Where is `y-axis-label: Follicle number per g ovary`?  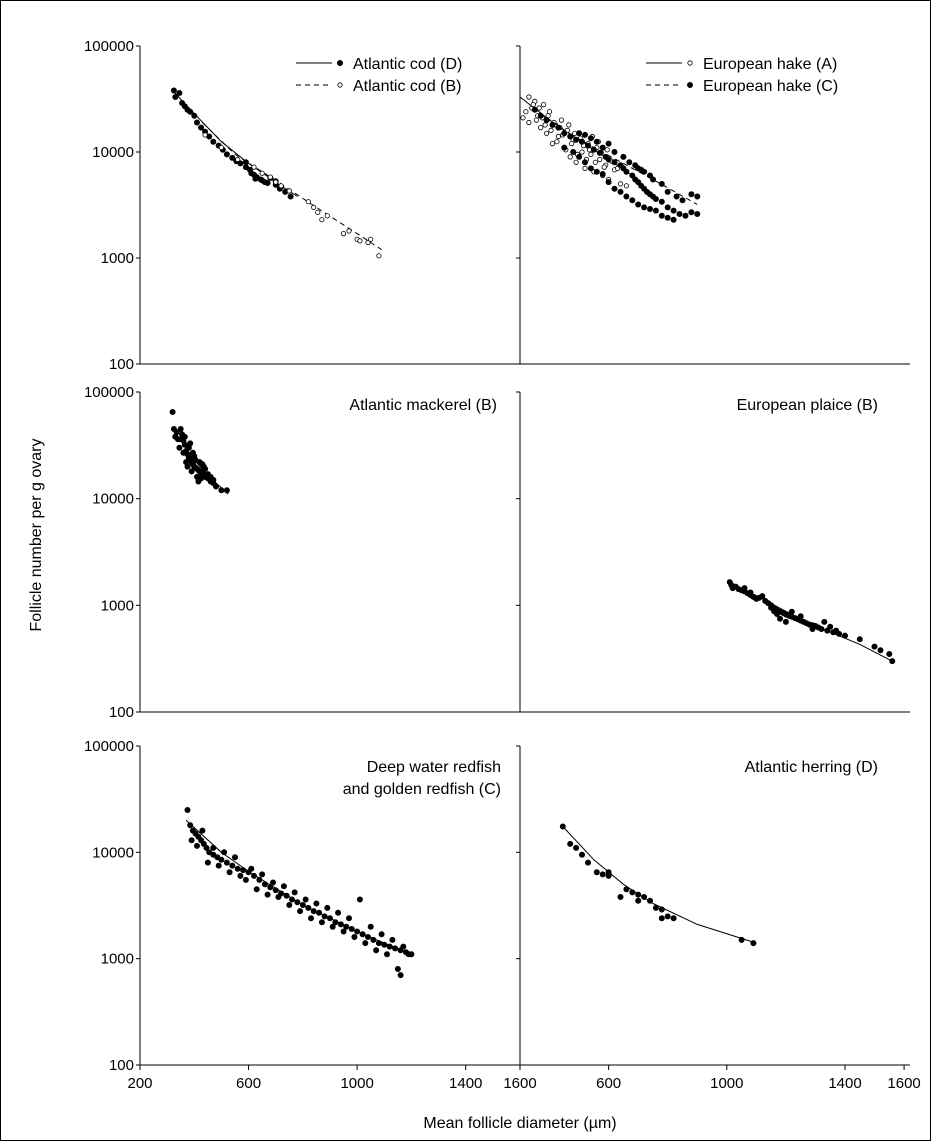
y-axis-label: Follicle number per g ovary is located at coordinates (36, 535).